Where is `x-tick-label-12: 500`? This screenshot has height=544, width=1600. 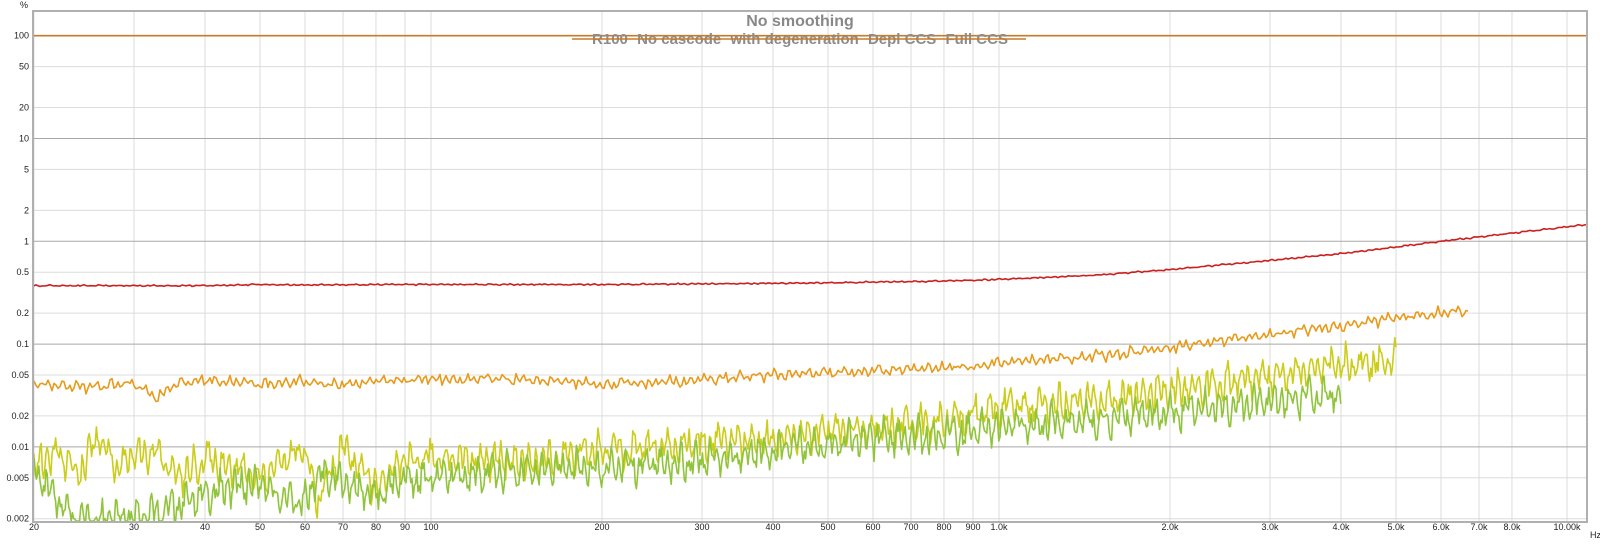 x-tick-label-12: 500 is located at coordinates (828, 527).